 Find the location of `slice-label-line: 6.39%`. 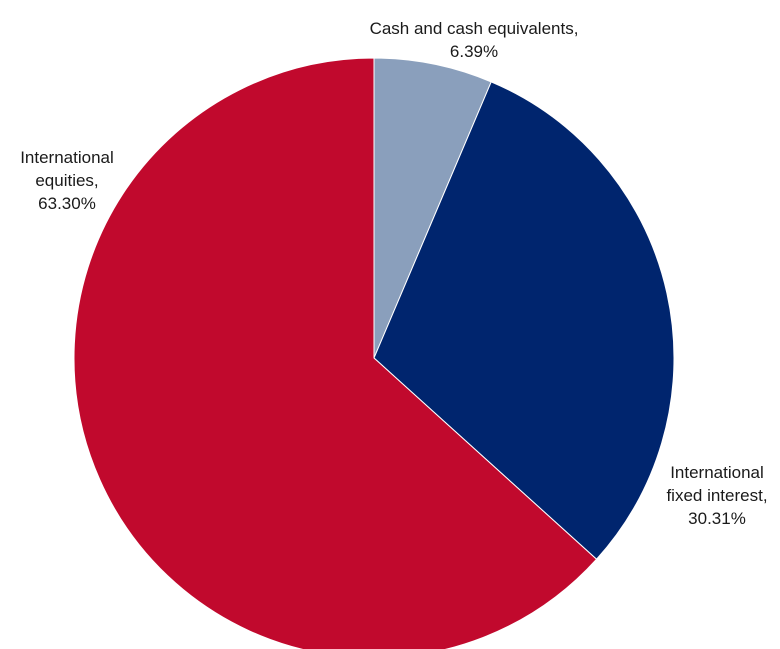

slice-label-line: 6.39% is located at coordinates (474, 51).